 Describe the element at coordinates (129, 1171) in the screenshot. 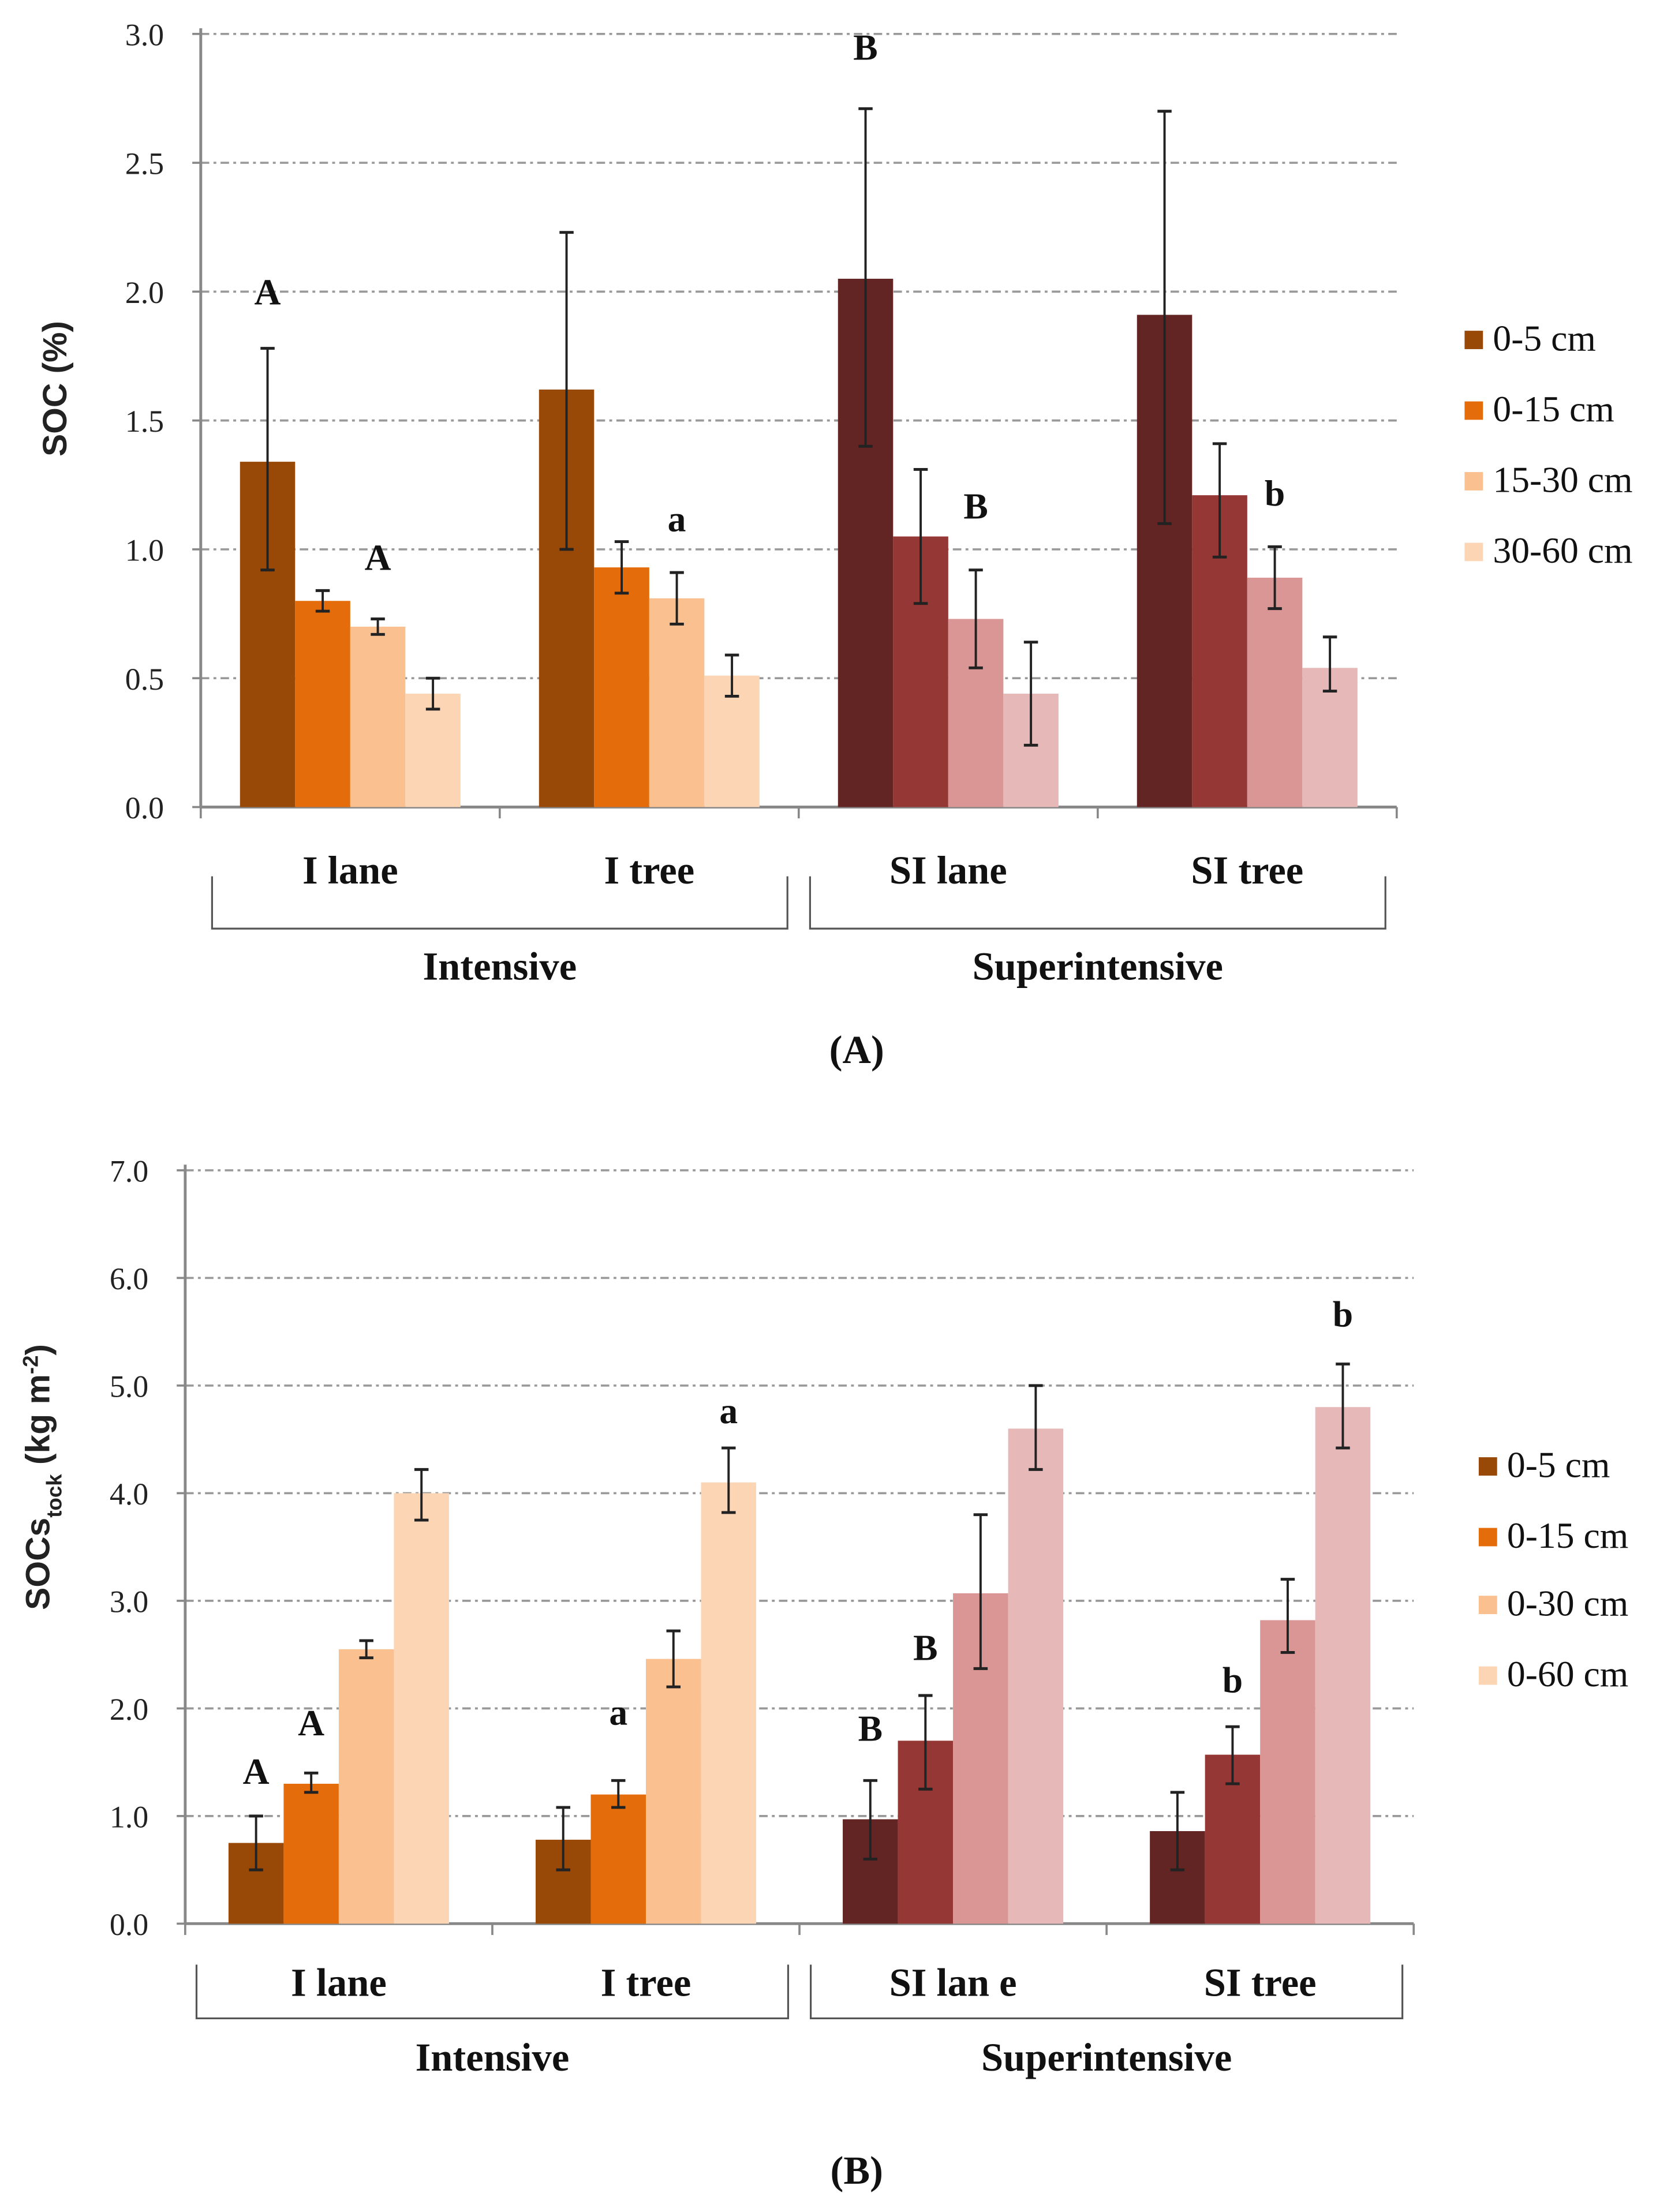

I see `y-tick-label: 7.0` at that location.